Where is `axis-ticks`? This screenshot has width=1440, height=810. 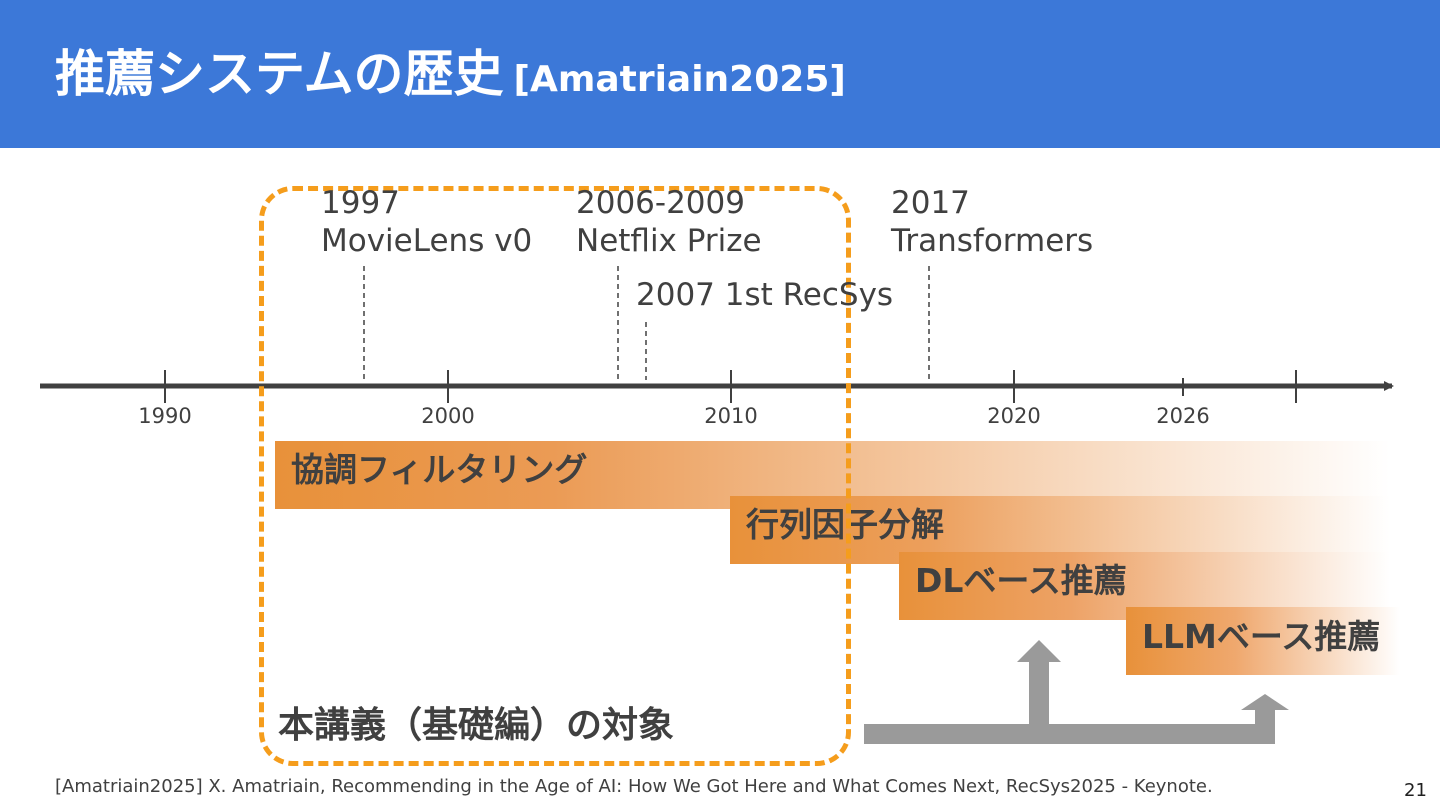 axis-ticks is located at coordinates (730, 386).